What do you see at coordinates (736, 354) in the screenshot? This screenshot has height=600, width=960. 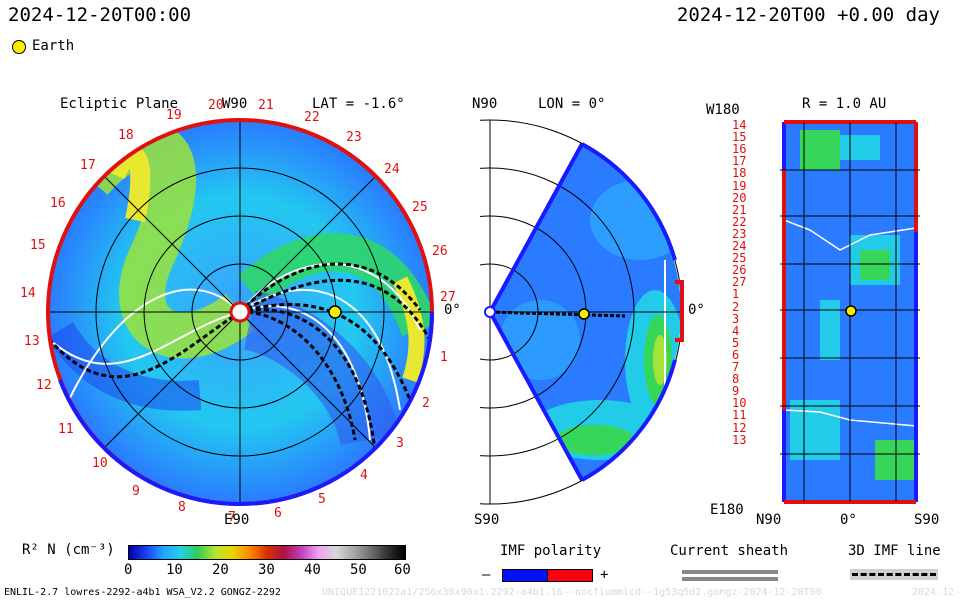 I see `sphere-row-label: 6` at bounding box center [736, 354].